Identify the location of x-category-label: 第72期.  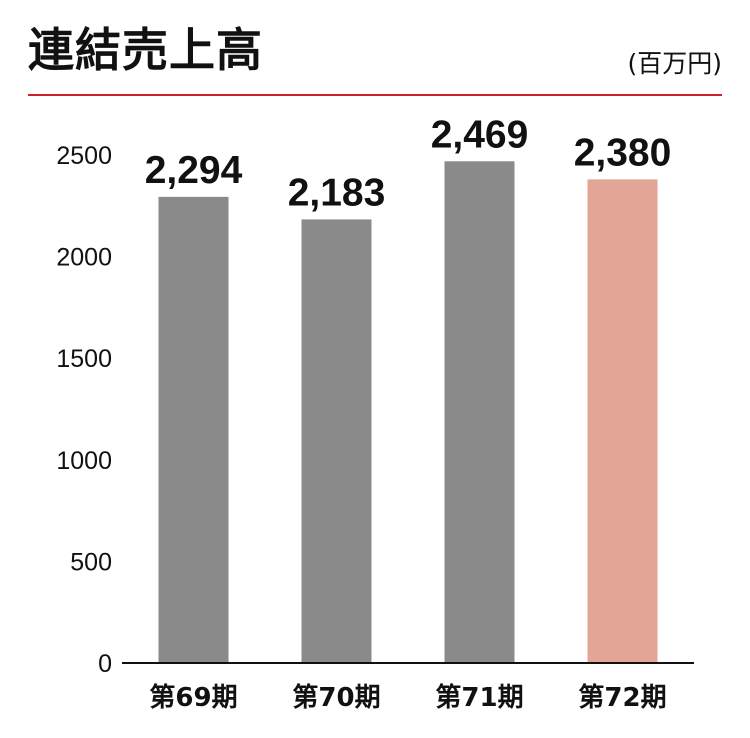
(622, 697).